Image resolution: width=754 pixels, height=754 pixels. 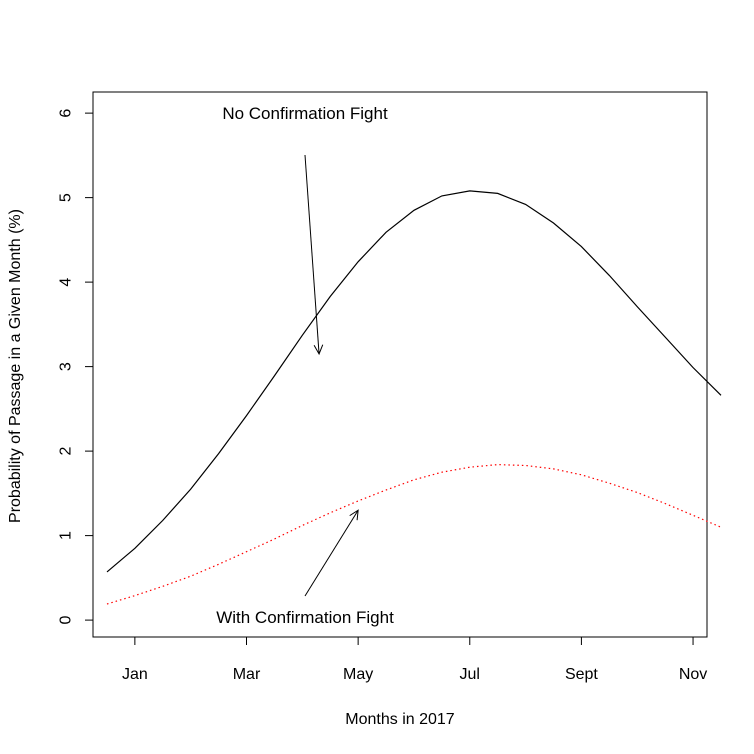 What do you see at coordinates (135, 674) in the screenshot?
I see `x-tick-label: Jan` at bounding box center [135, 674].